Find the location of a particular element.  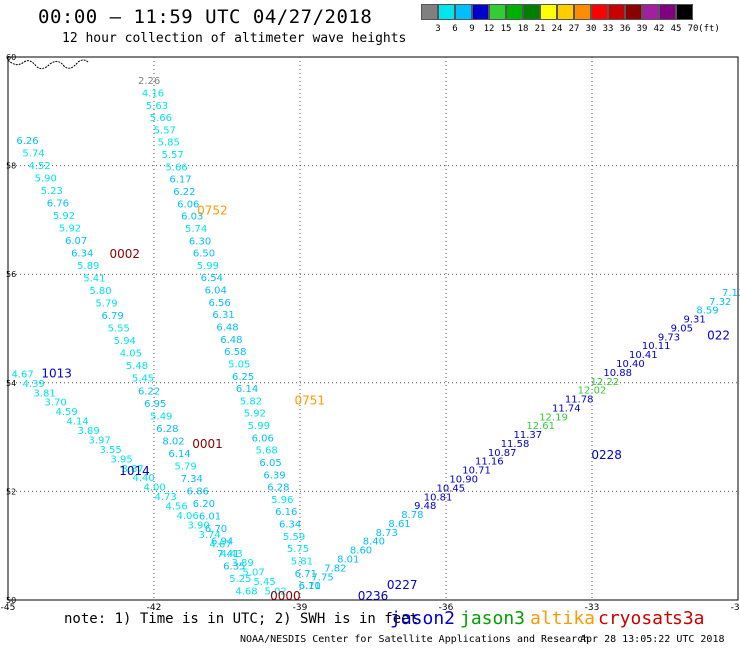

wave-height-value: 8.02 is located at coordinates (173, 441).